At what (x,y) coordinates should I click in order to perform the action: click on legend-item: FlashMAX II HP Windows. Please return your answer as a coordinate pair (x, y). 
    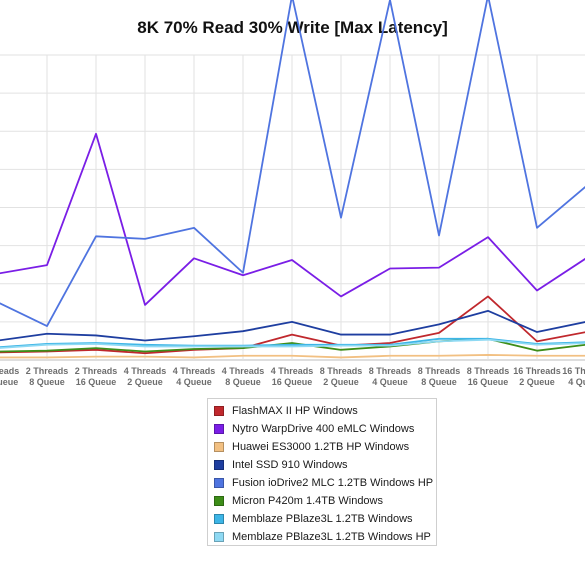
    Looking at the image, I should click on (286, 411).